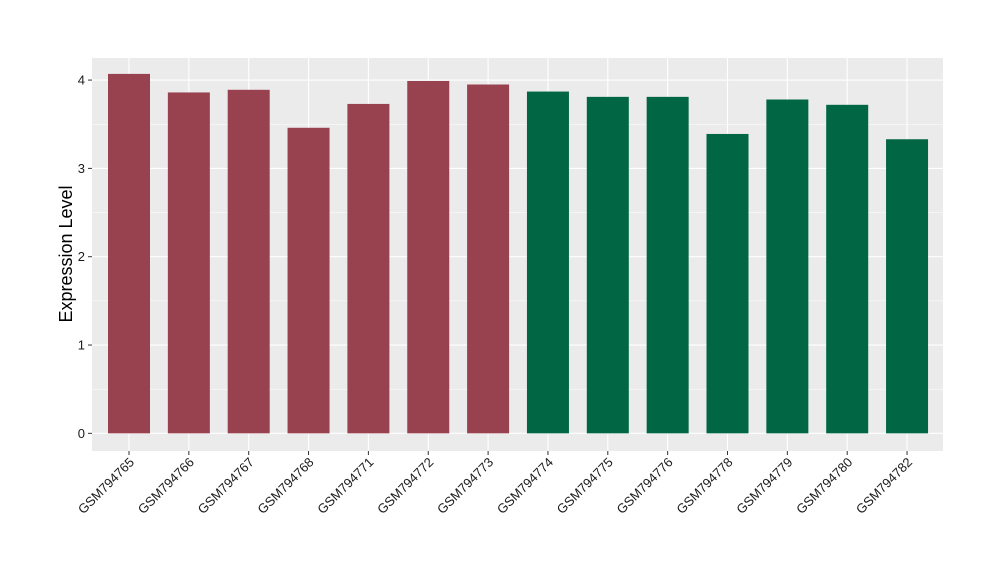 The width and height of the screenshot is (1000, 580). Describe the element at coordinates (465, 486) in the screenshot. I see `x-tick-label: GSM794773` at that location.